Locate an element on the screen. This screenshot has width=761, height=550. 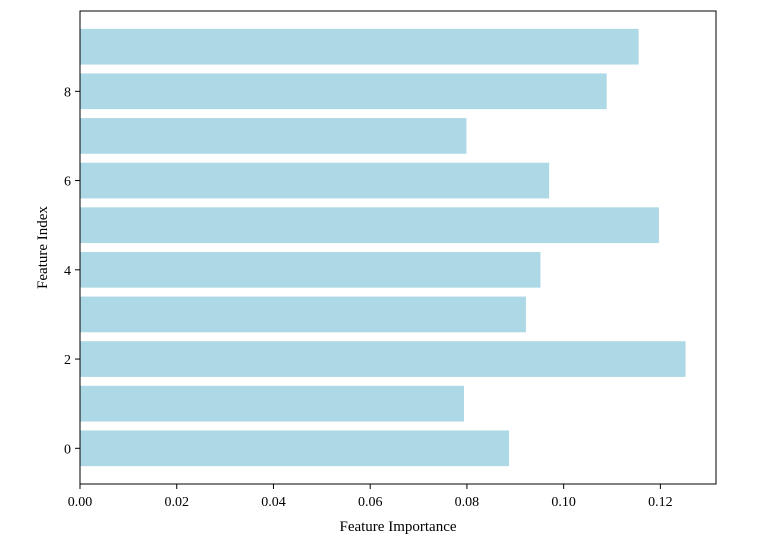
y-axis-ticks: 0 2 4 6 8 is located at coordinates (72, 271).